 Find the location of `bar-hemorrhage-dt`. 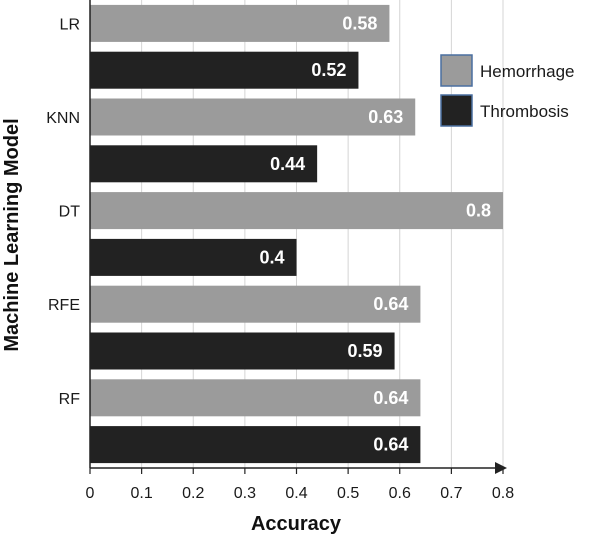

bar-hemorrhage-dt is located at coordinates (296, 211).